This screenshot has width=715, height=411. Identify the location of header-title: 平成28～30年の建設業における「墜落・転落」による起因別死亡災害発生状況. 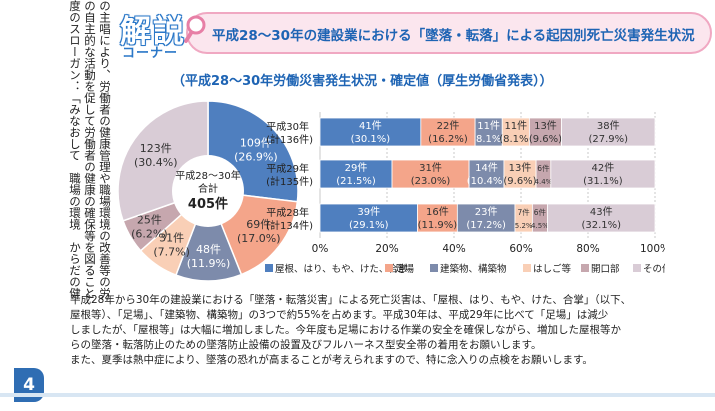
(453, 36).